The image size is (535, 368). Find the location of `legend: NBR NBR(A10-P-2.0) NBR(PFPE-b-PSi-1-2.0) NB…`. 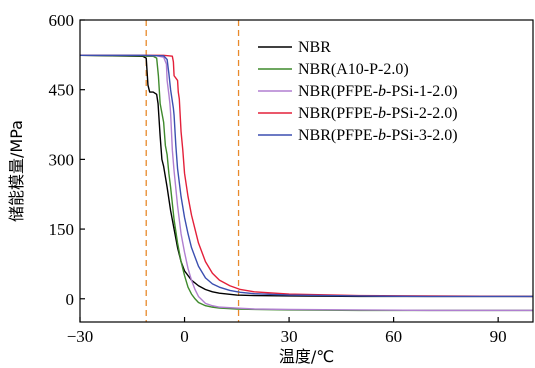

legend: NBR NBR(A10-P-2.0) NBR(PFPE-b-PSi-1-2.0) NB… is located at coordinates (358, 91).